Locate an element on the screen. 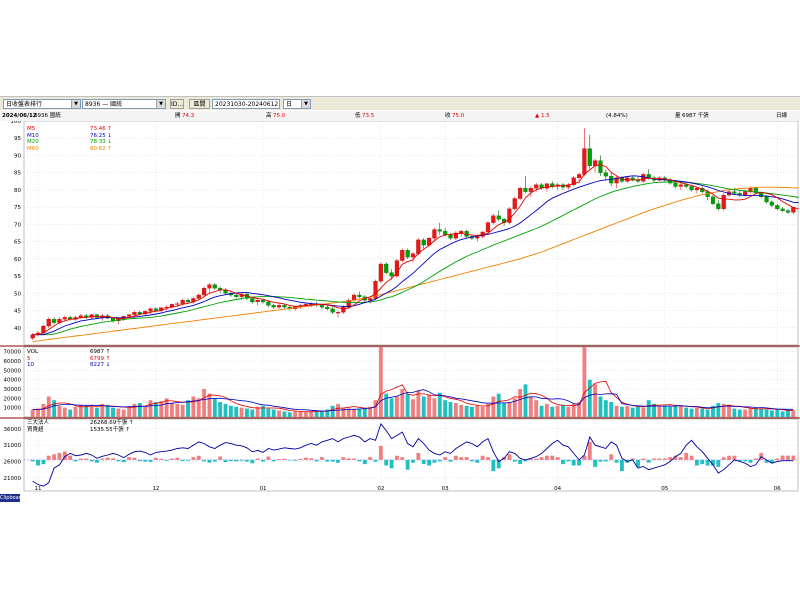 This screenshot has height=600, width=800. legend-name: 買賣超 is located at coordinates (35, 429).